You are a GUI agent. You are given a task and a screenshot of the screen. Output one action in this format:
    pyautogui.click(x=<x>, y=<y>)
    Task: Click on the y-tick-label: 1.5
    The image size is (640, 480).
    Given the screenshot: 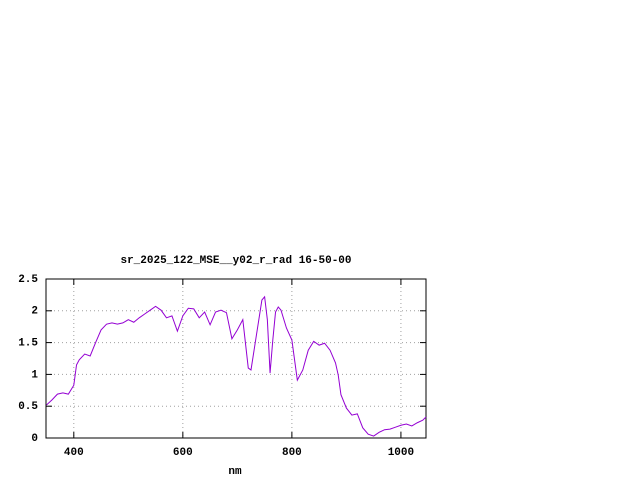 What is the action you would take?
    pyautogui.click(x=28, y=344)
    